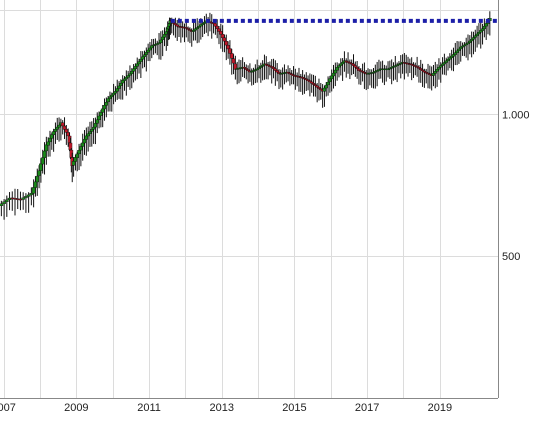 The width and height of the screenshot is (537, 426). I want to click on x-tick-label: 2009, so click(76, 408).